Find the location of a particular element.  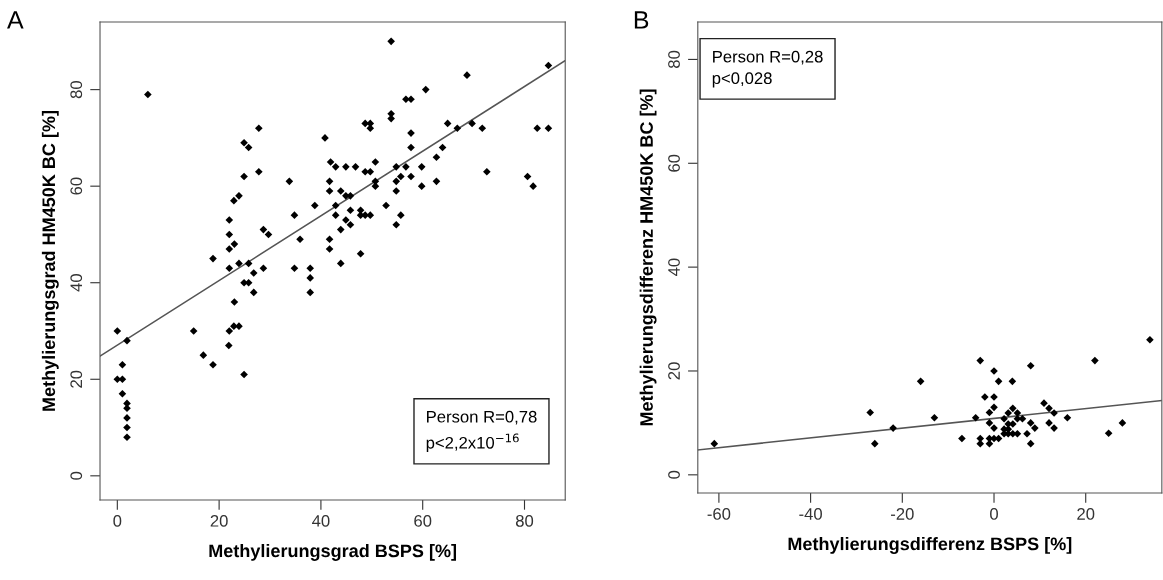

x-axis-title: Methylierungsdifferenz BSPS [%] is located at coordinates (930, 545).